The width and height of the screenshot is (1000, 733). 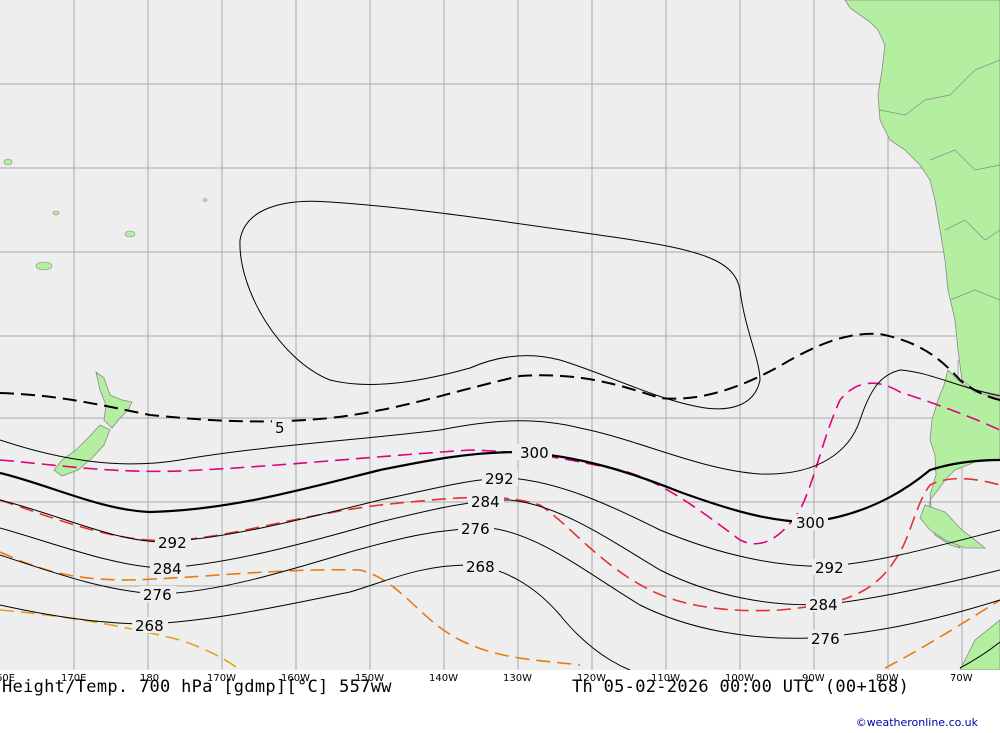 What do you see at coordinates (73, 678) in the screenshot?
I see `lon-label-170e: 170E` at bounding box center [73, 678].